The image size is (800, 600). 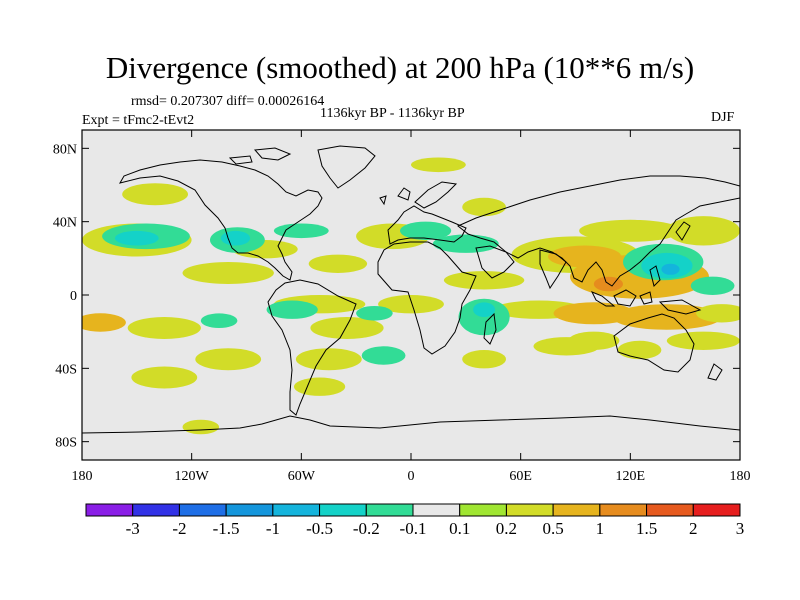 I want to click on x-tick-label-1: 120W, so click(x=192, y=476).